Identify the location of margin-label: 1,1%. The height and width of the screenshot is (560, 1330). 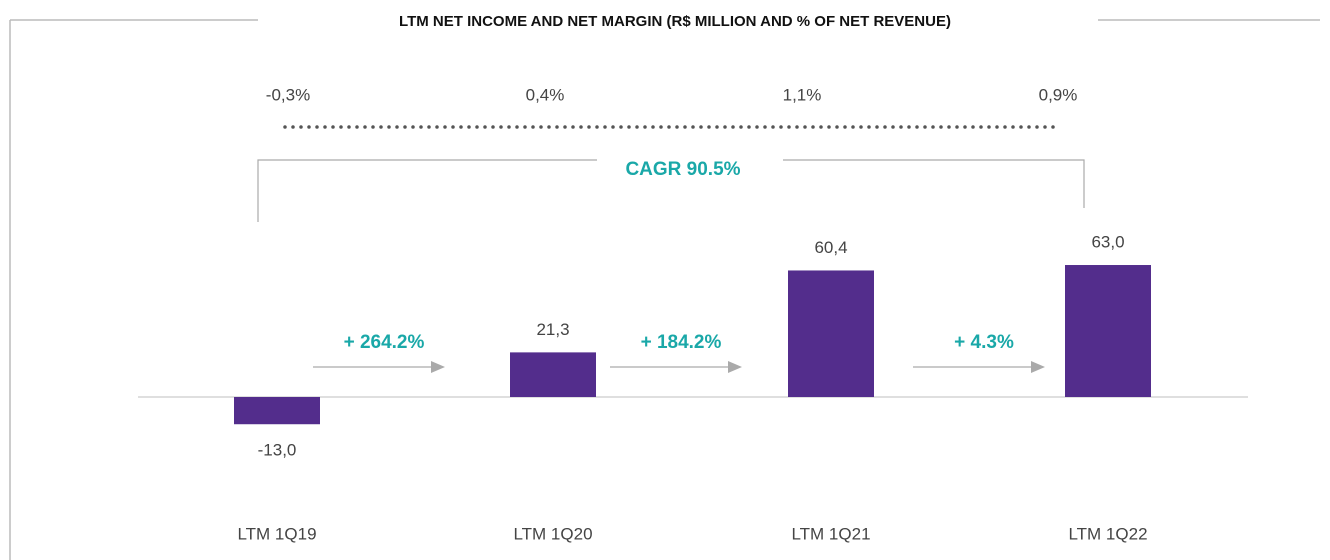
(802, 94).